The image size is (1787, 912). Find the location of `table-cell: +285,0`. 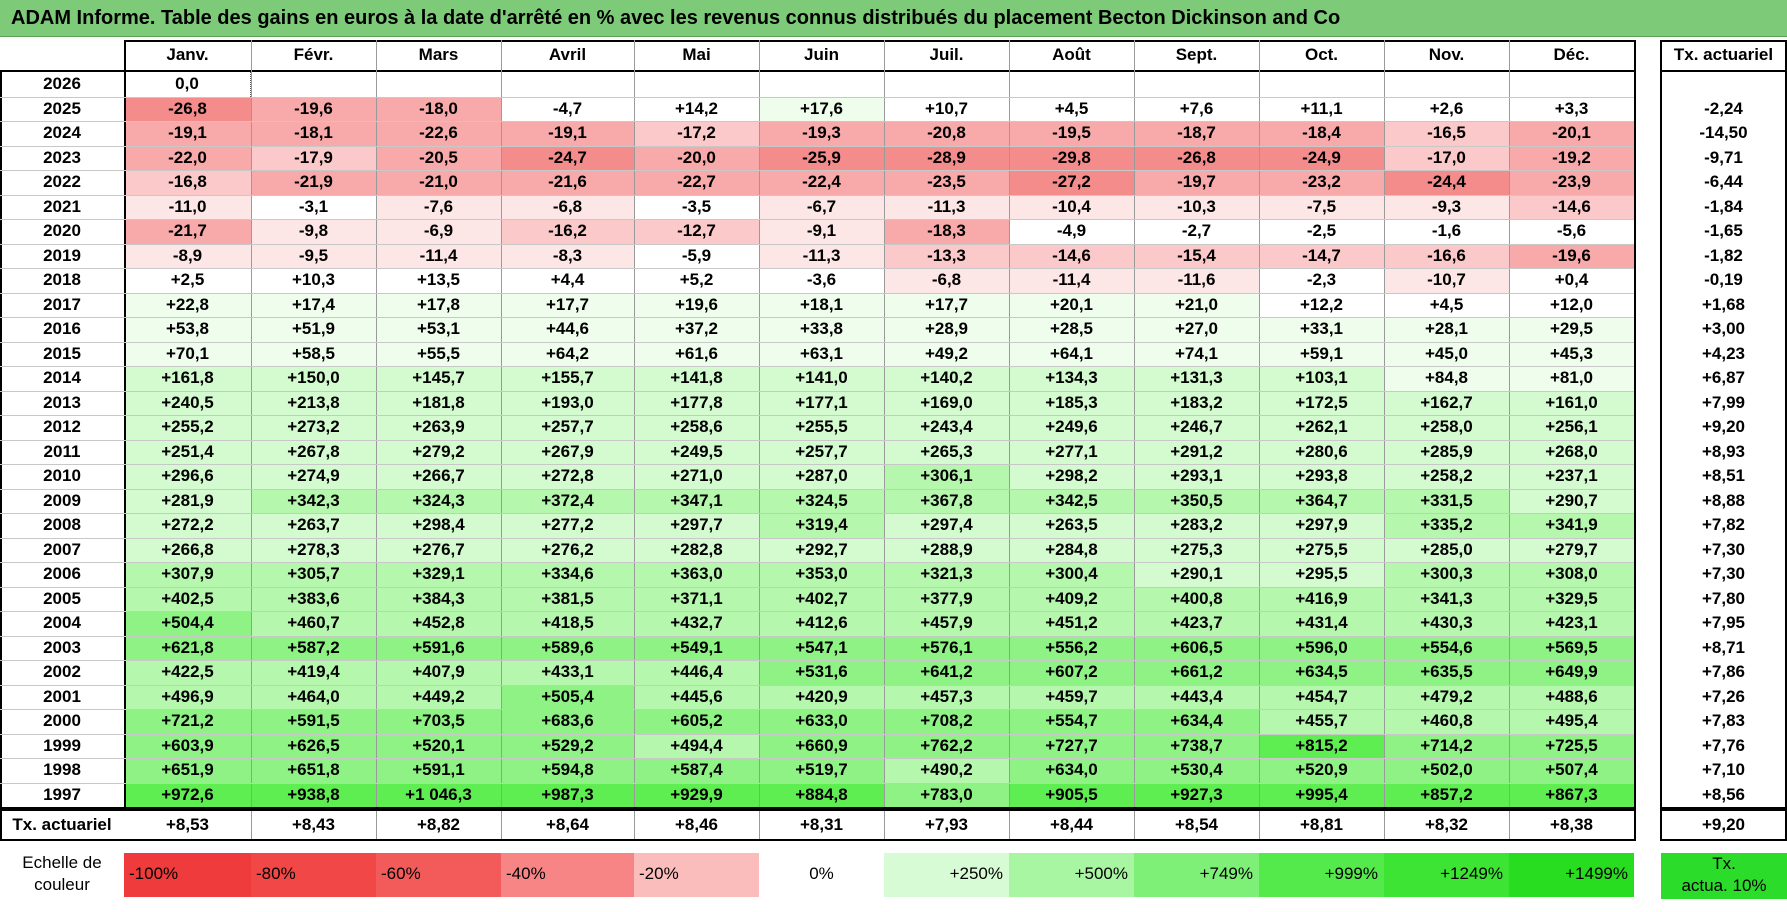

table-cell: +285,0 is located at coordinates (1446, 549).